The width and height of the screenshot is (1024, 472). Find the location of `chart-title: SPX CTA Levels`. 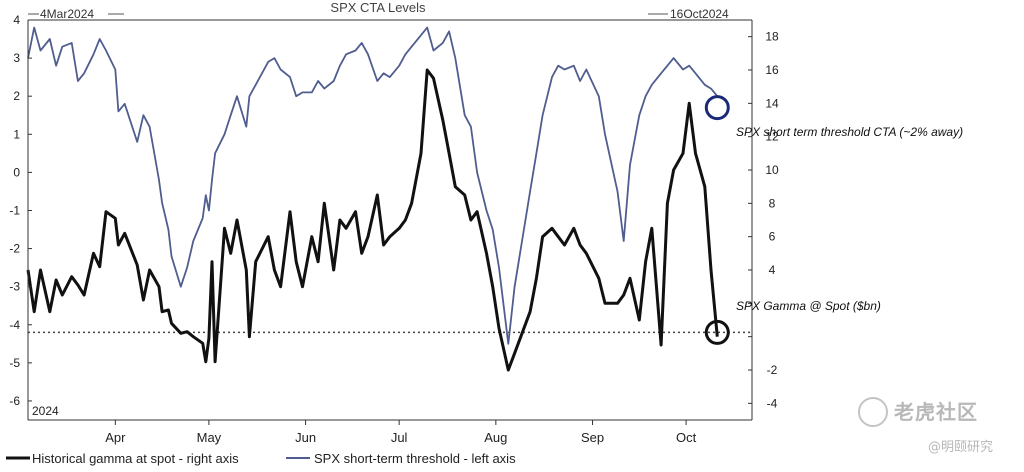

chart-title: SPX CTA Levels is located at coordinates (378, 7).